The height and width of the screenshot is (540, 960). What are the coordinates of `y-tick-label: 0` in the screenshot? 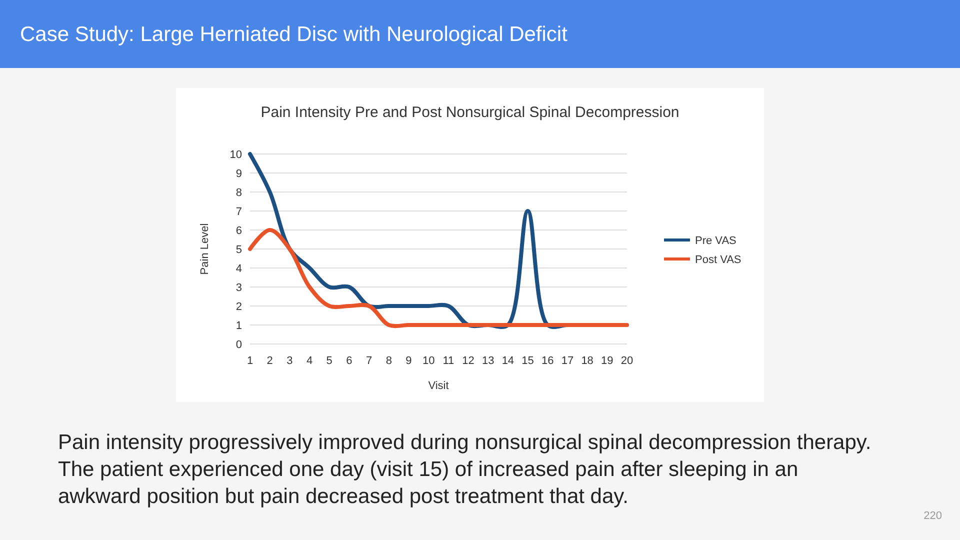 It's located at (239, 345).